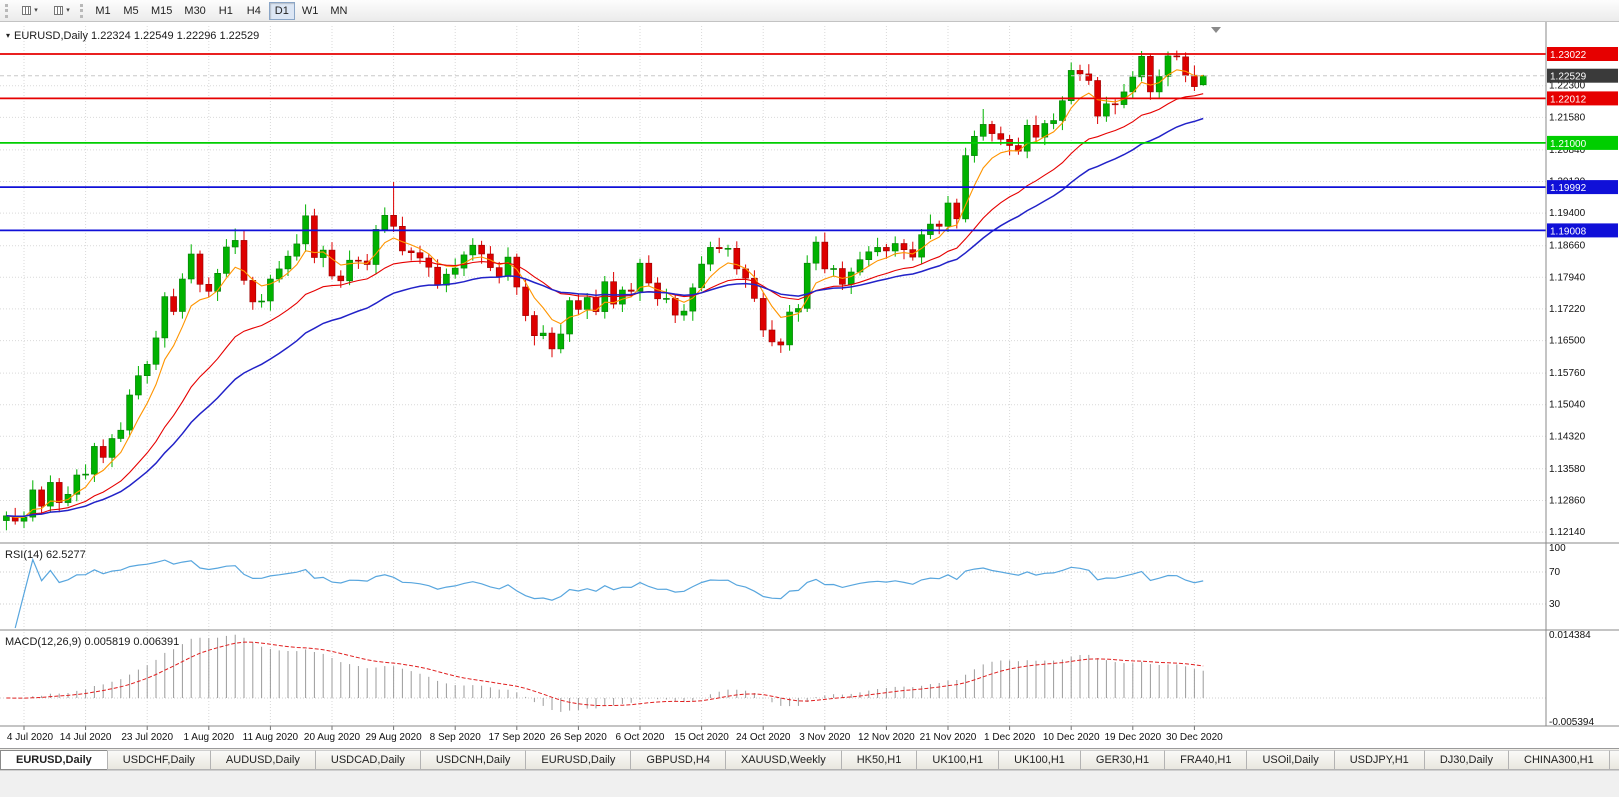 The width and height of the screenshot is (1619, 797). Describe the element at coordinates (473, 760) in the screenshot. I see `chart-tab: USDCNH,Daily` at that location.